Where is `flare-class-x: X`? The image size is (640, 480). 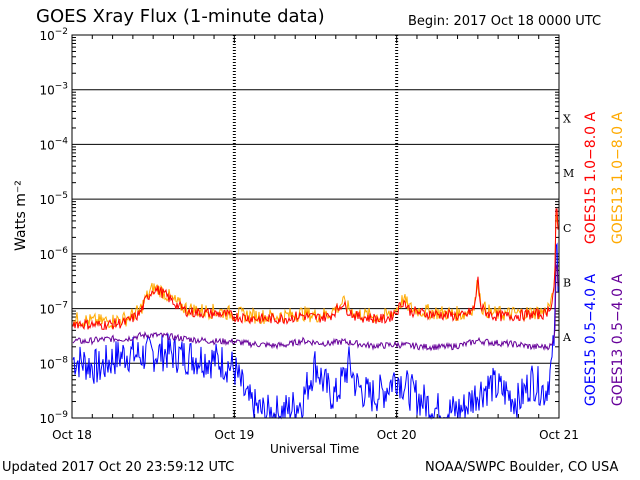 flare-class-x: X is located at coordinates (567, 118).